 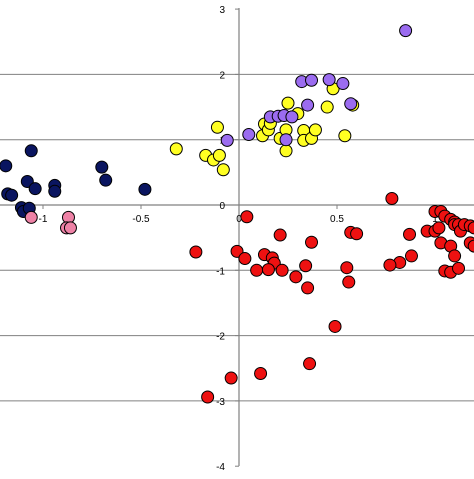 What do you see at coordinates (220, 402) in the screenshot?
I see `y-tick-label: -3` at bounding box center [220, 402].